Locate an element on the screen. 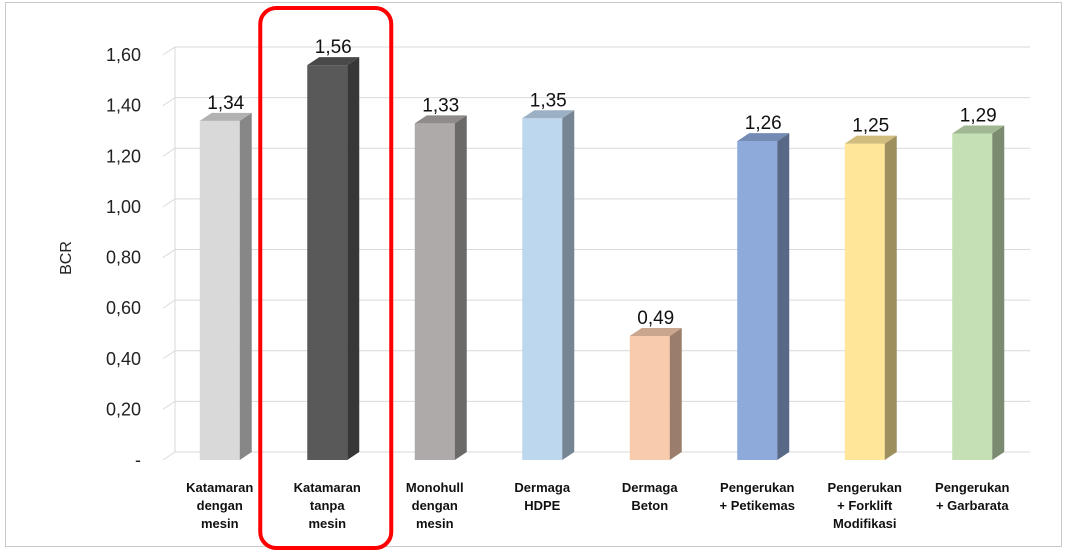  category-label: + Petikemas is located at coordinates (757, 505).